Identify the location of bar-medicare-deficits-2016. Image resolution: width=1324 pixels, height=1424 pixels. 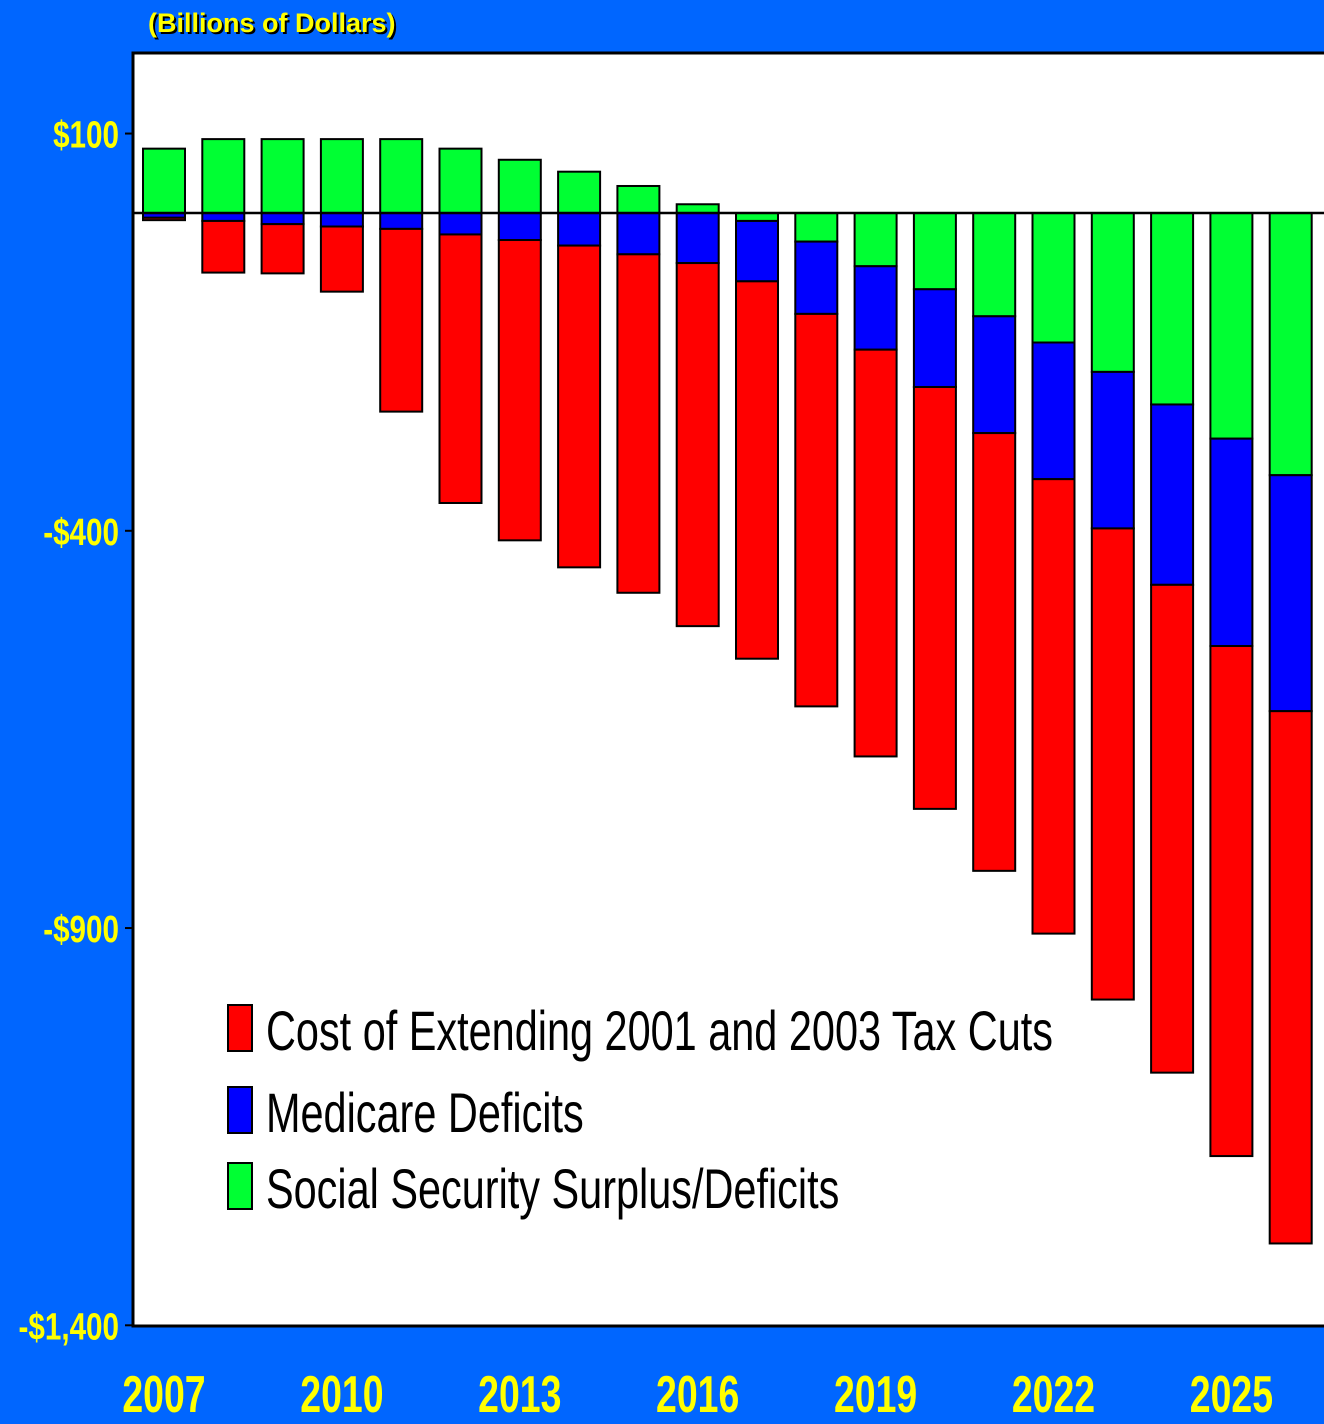
(697, 238).